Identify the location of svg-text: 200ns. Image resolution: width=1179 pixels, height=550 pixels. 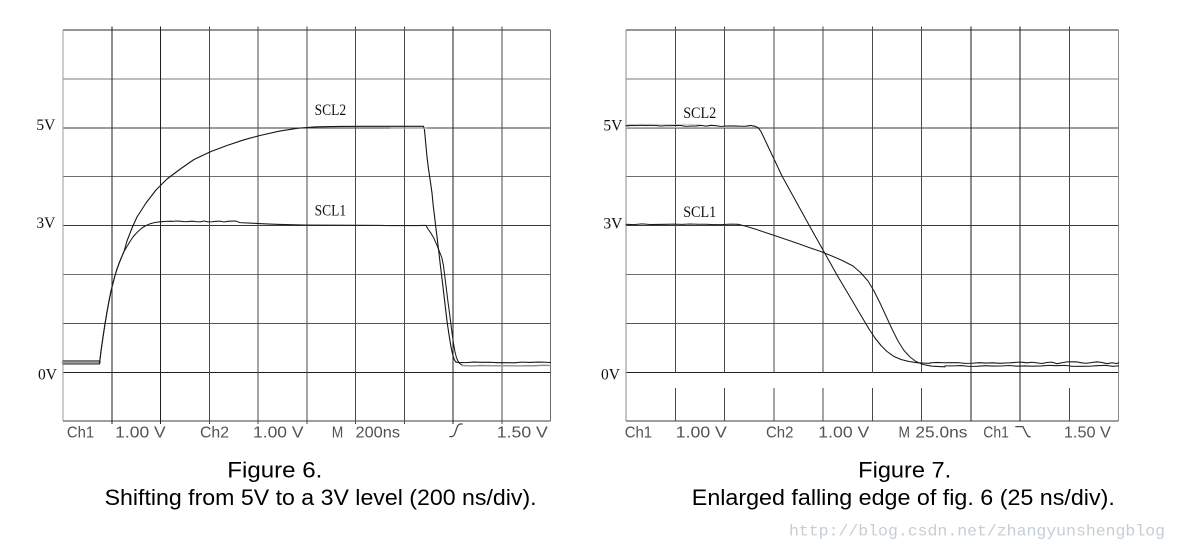
(378, 432).